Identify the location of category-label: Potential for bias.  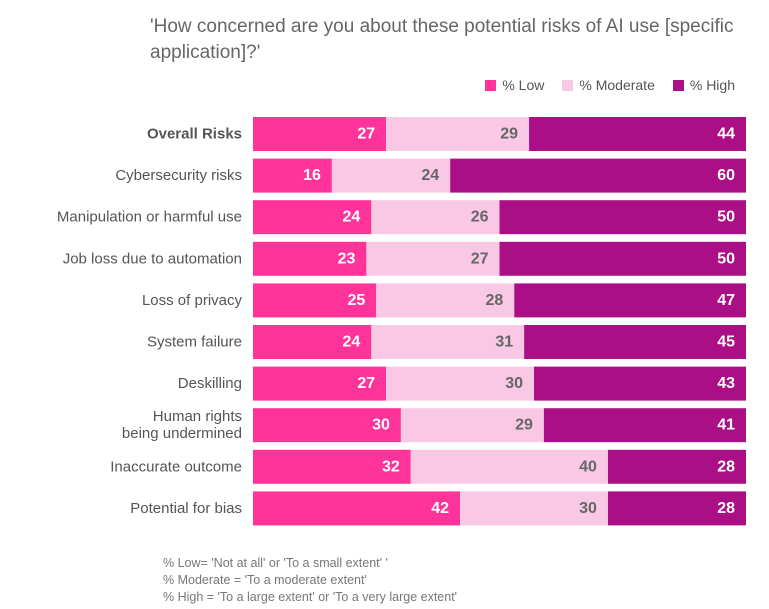
(186, 508).